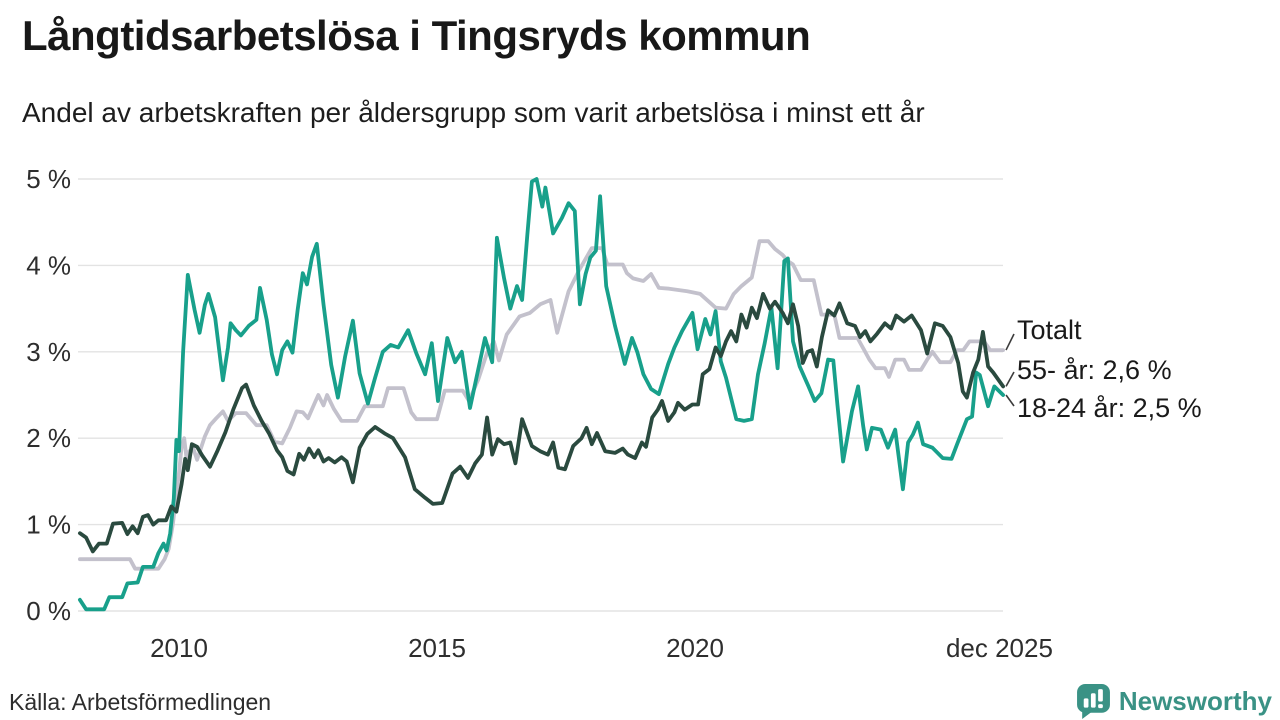 The image size is (1280, 720). What do you see at coordinates (1195, 701) in the screenshot?
I see `newsworthy-wordmark: Newsworthy` at bounding box center [1195, 701].